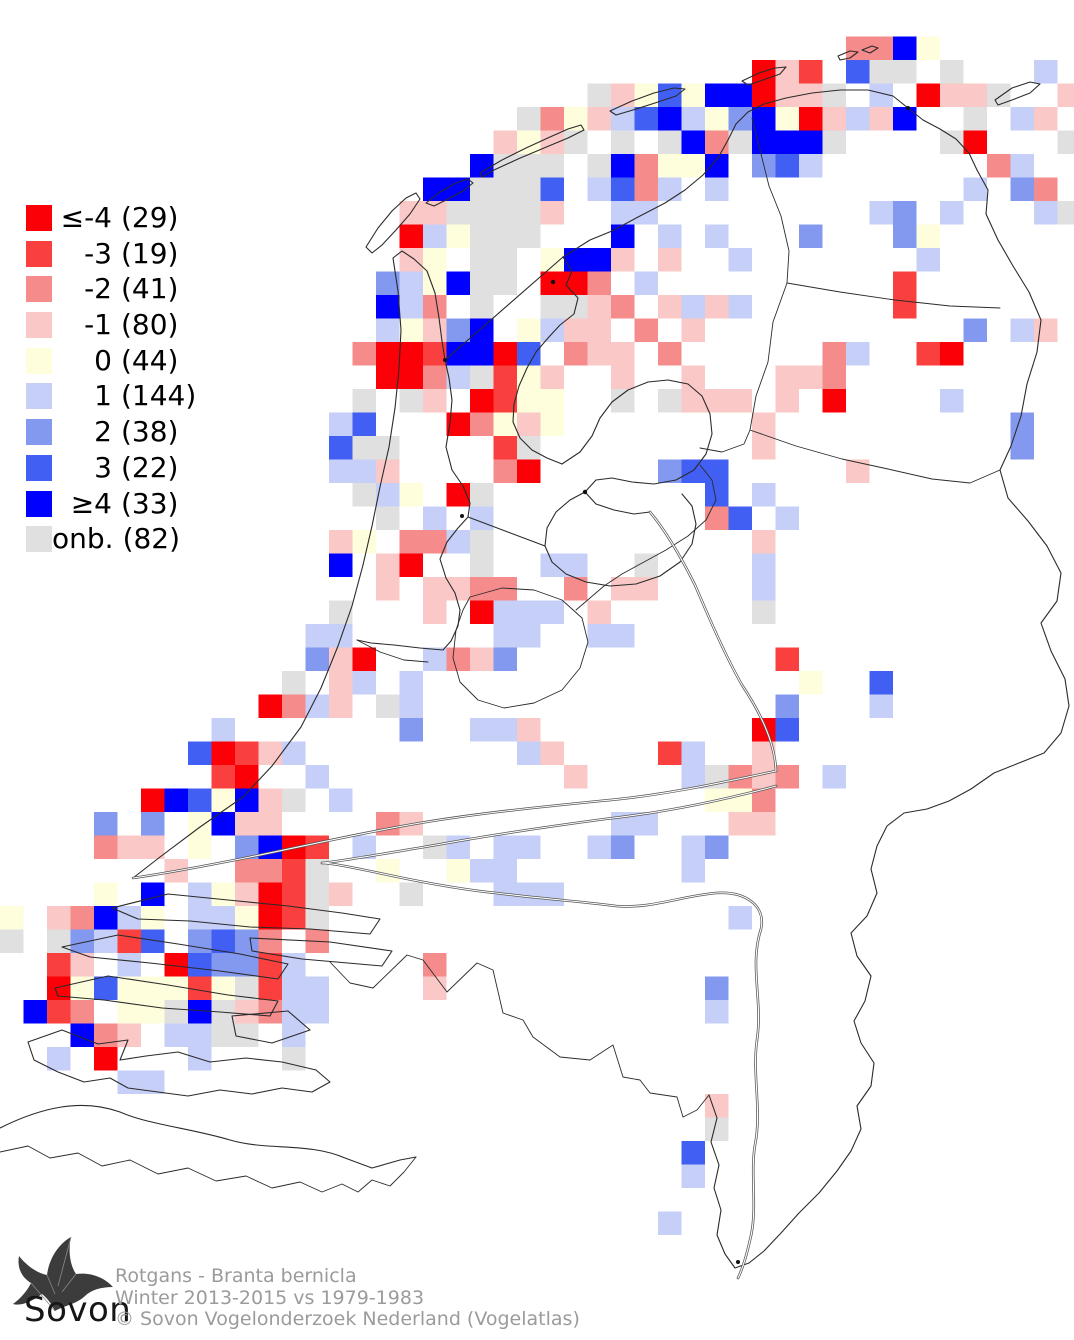 Image resolution: width=1074 pixels, height=1340 pixels. What do you see at coordinates (1017, 93) in the screenshot?
I see `island-borkum-path` at bounding box center [1017, 93].